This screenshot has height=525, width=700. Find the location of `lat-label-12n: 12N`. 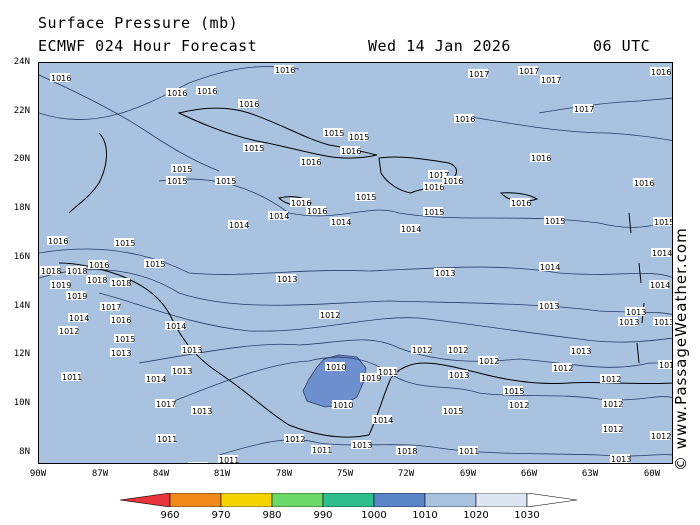

lat-label-12n: 12N is located at coordinates (21, 354).